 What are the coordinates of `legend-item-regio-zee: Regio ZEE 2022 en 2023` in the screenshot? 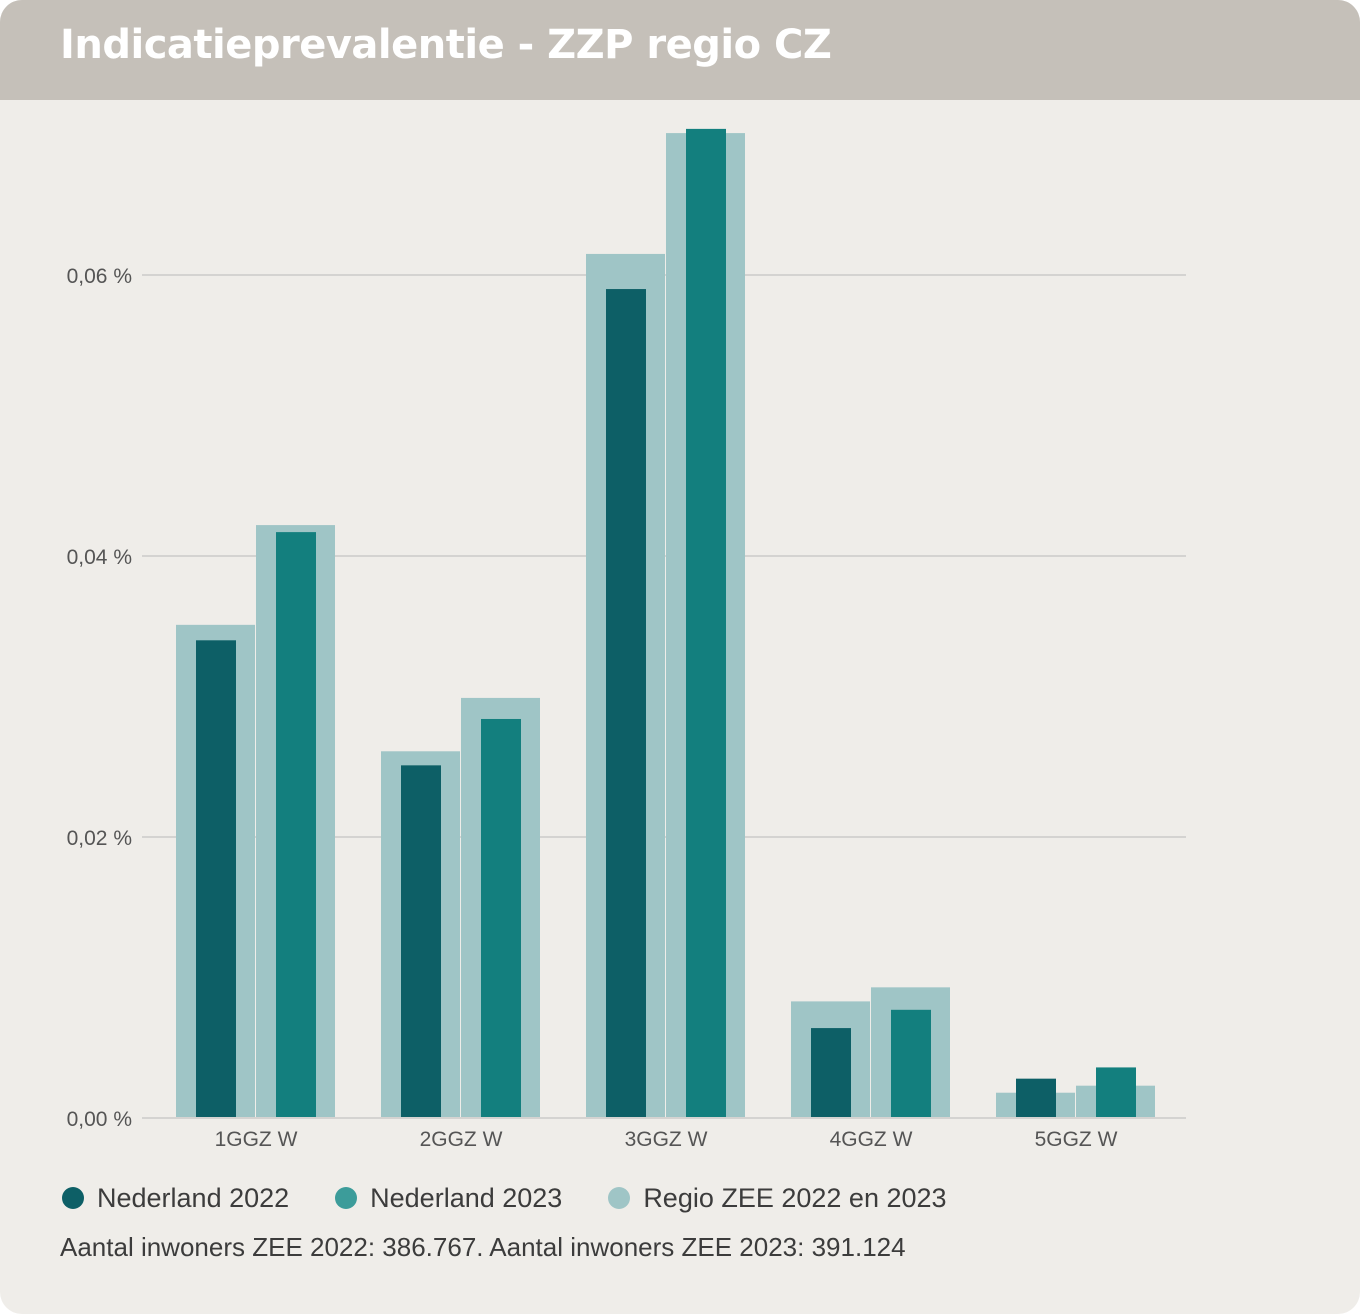 It's located at (777, 1198).